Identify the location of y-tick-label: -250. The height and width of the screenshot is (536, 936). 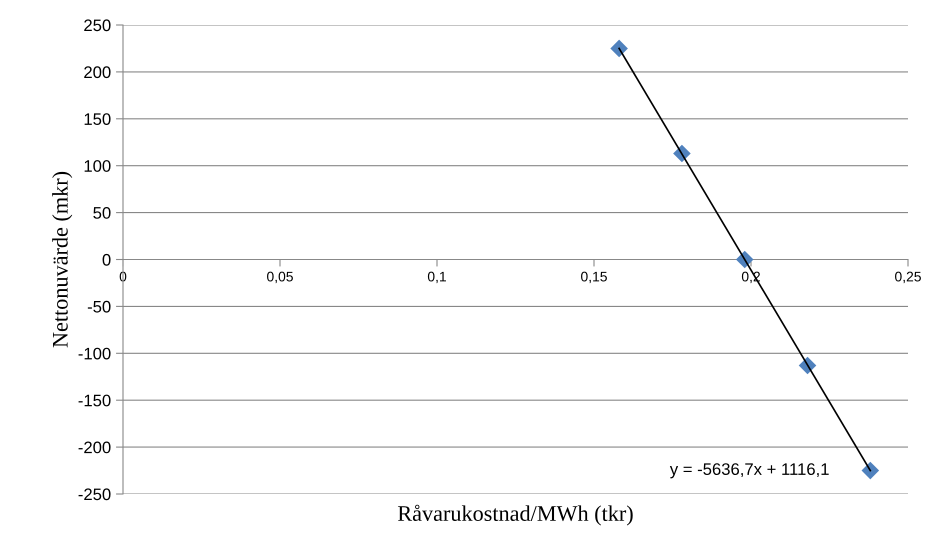
(94, 494).